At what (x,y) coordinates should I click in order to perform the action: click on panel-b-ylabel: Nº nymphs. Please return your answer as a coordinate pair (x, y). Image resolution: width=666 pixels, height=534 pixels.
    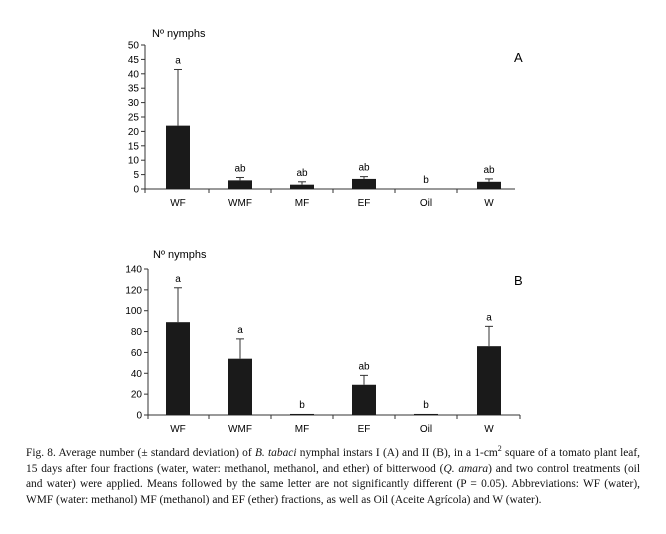
    Looking at the image, I should click on (180, 255).